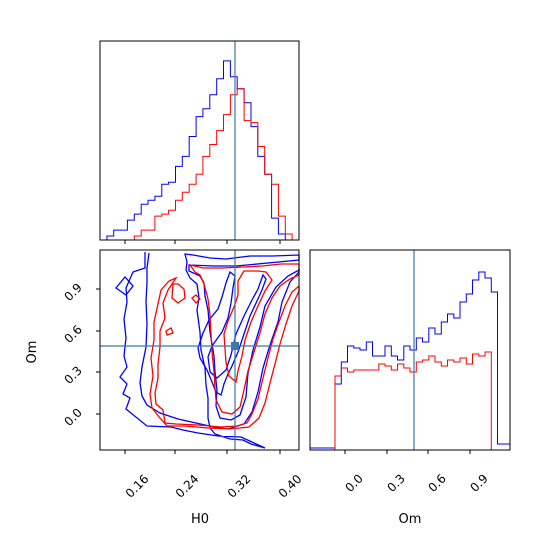 The image size is (550, 550). What do you see at coordinates (416, 472) in the screenshot?
I see `hist-om-x-ticks: 0.0 0.3 0.6 0.9` at bounding box center [416, 472].